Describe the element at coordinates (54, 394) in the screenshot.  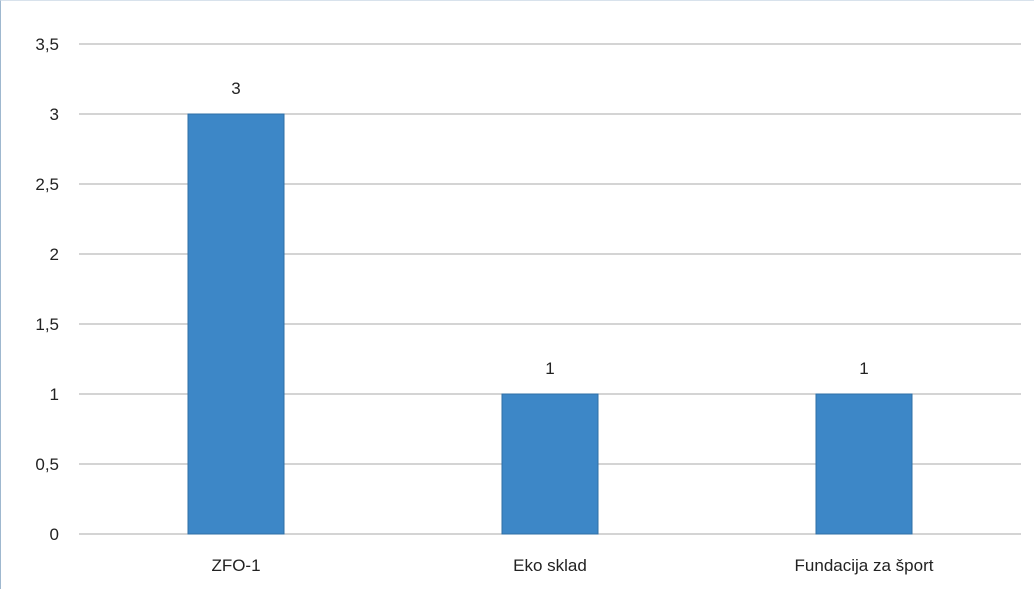
I see `y-tick-label: 1` at that location.